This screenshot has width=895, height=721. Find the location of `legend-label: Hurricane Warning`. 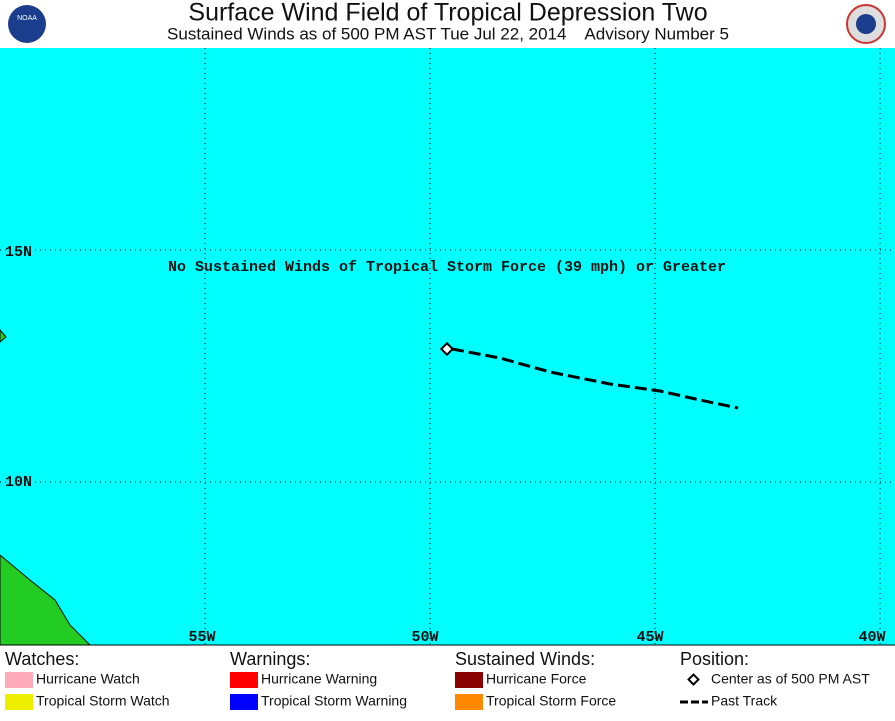

legend-label: Hurricane Warning is located at coordinates (319, 679).